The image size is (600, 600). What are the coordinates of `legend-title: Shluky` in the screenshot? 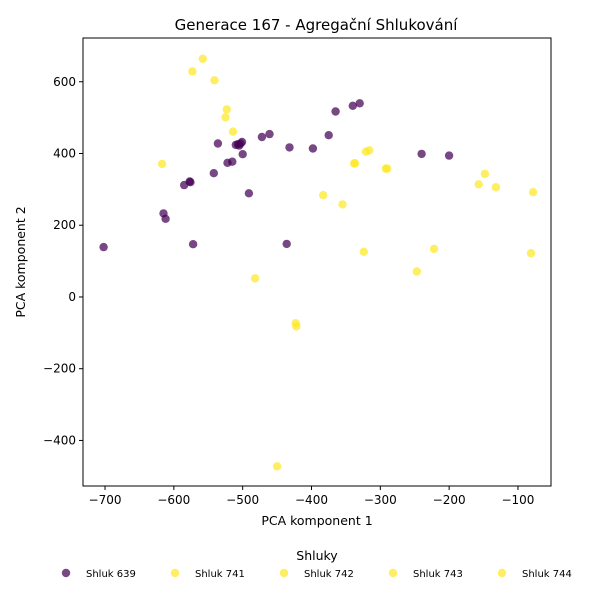 It's located at (317, 555).